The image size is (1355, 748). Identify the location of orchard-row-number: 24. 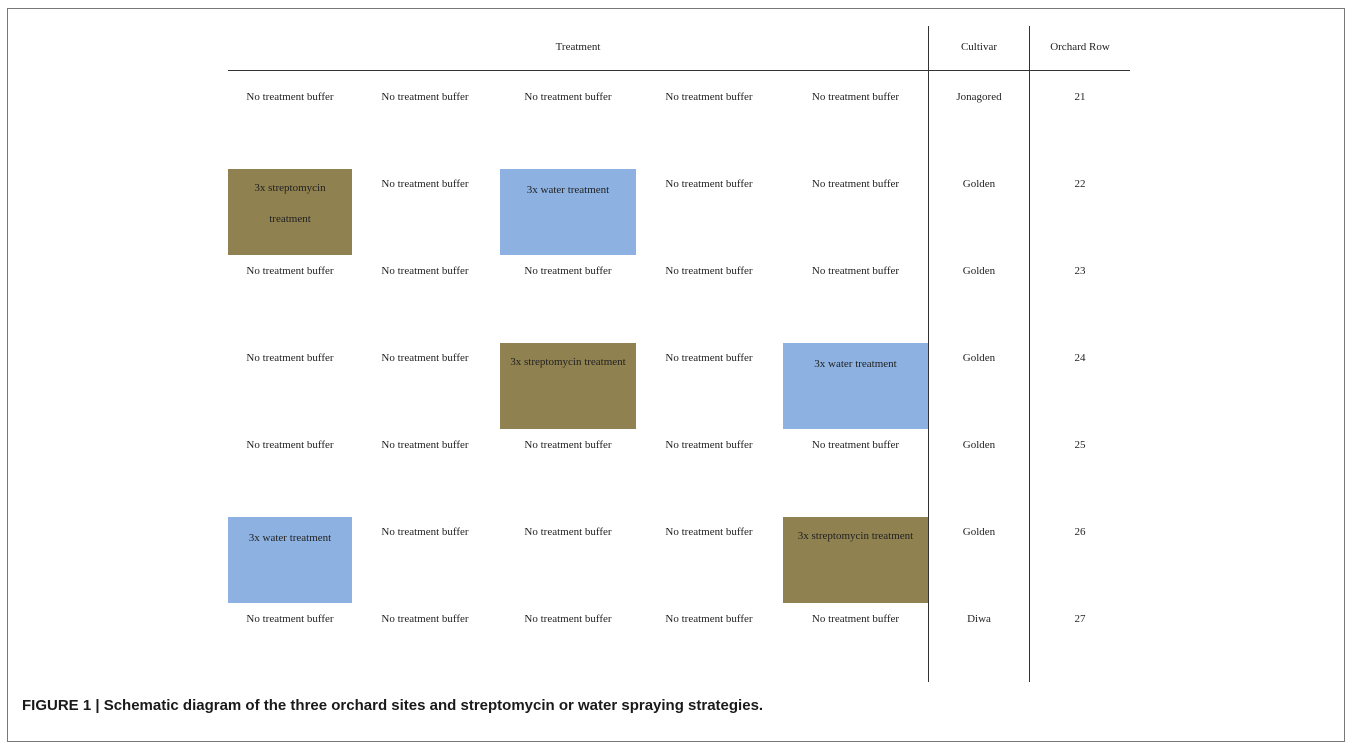
(1080, 358).